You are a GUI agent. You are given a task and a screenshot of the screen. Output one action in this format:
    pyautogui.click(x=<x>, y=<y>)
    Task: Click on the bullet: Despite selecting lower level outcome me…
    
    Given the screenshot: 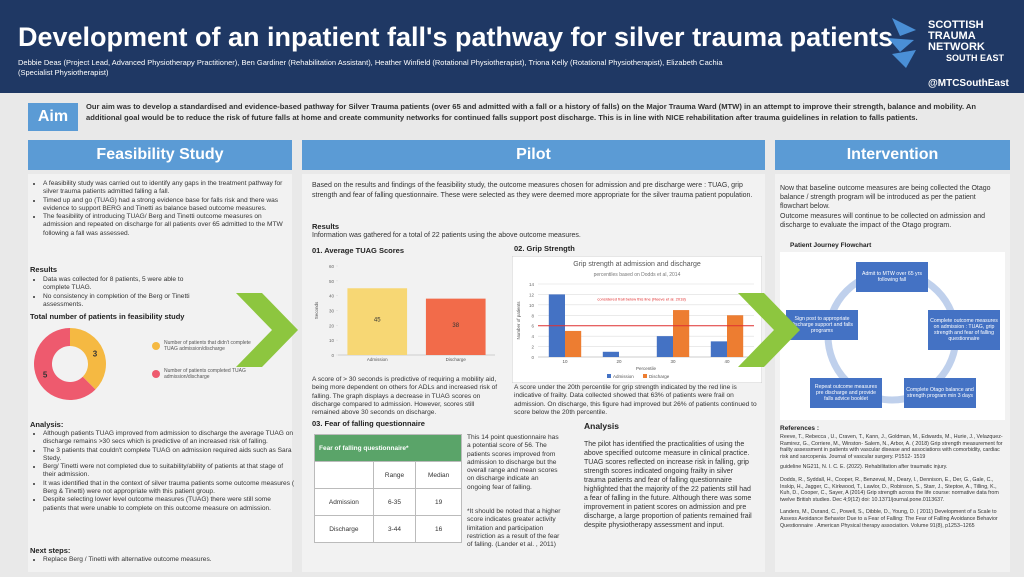 What is the action you would take?
    pyautogui.click(x=169, y=504)
    